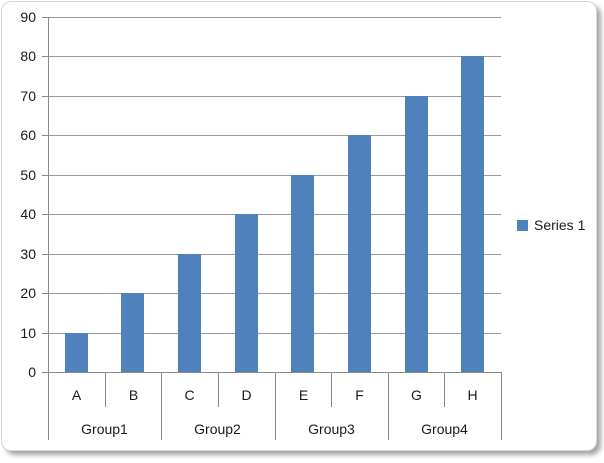 This screenshot has height=463, width=604. I want to click on y-axis-label-40: 40, so click(28, 214).